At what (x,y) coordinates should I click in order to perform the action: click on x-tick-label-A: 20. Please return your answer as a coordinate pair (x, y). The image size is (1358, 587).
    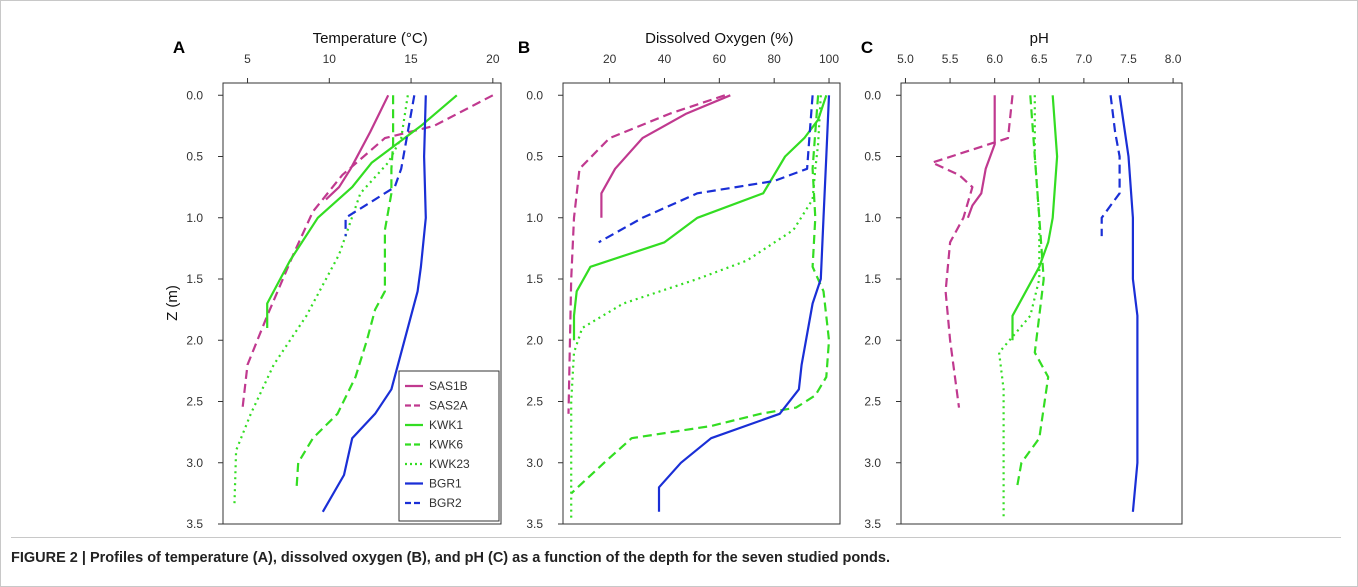
    Looking at the image, I should click on (493, 59).